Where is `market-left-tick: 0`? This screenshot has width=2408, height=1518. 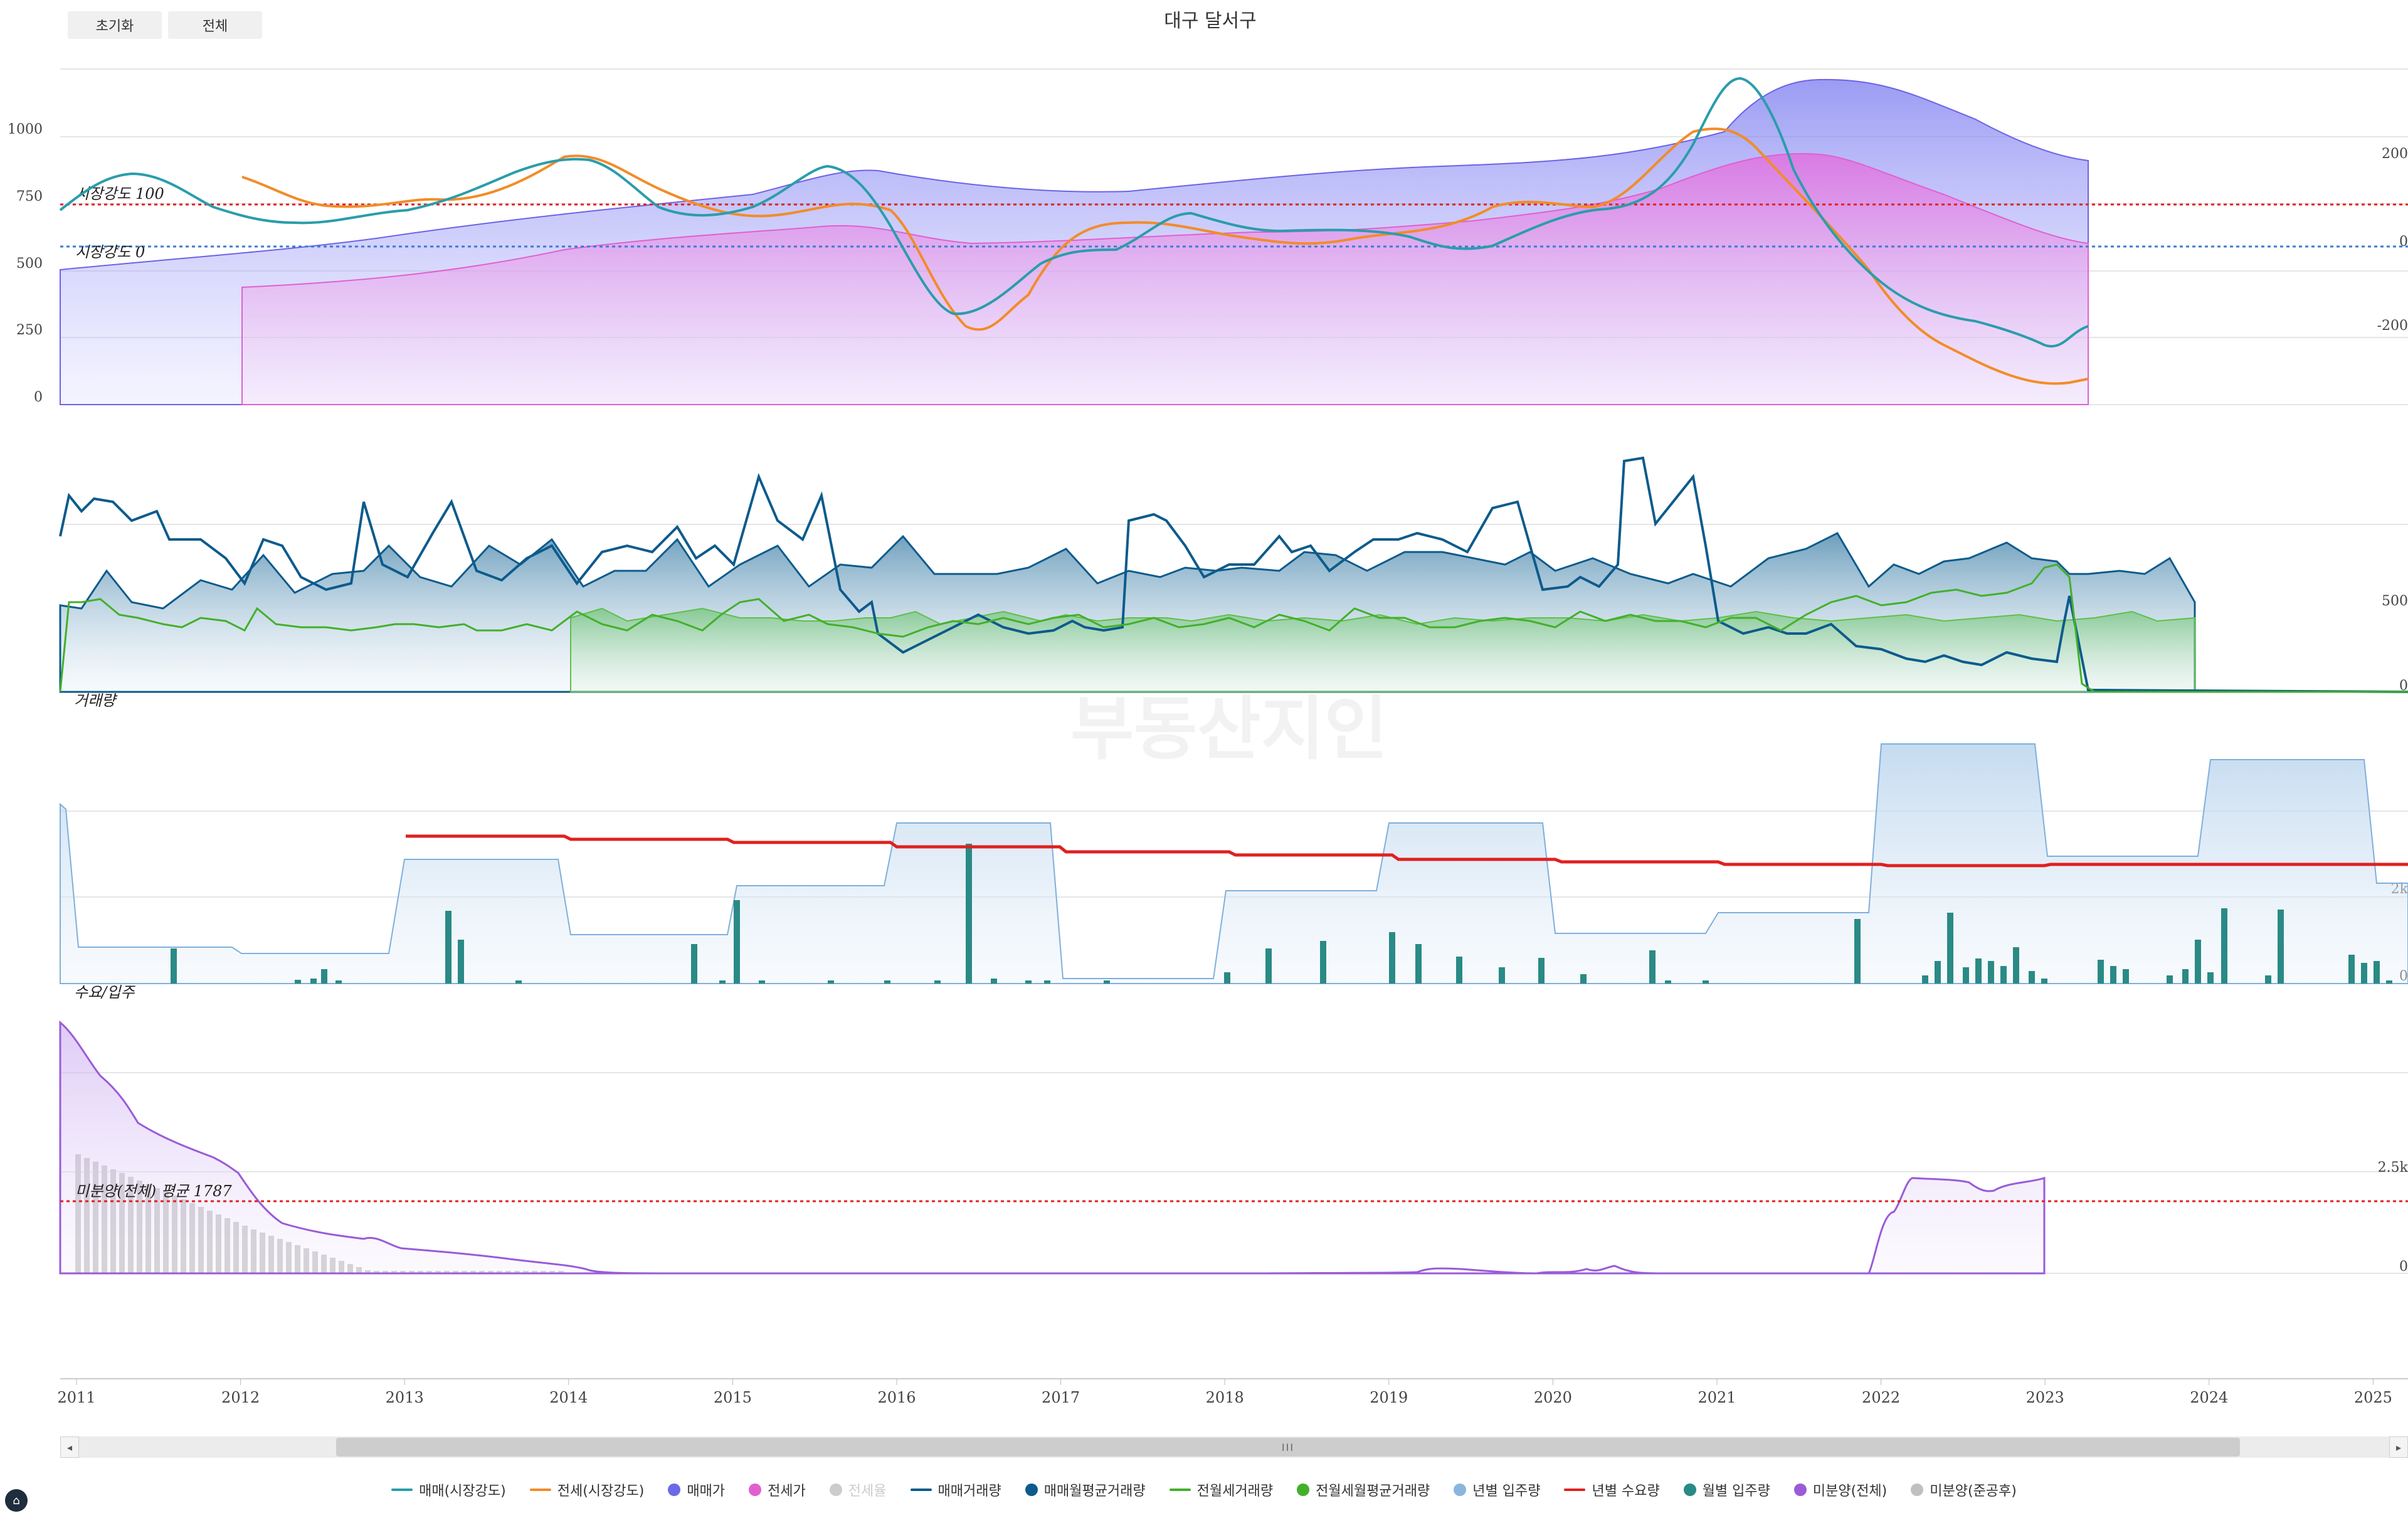
market-left-tick: 0 is located at coordinates (38, 397).